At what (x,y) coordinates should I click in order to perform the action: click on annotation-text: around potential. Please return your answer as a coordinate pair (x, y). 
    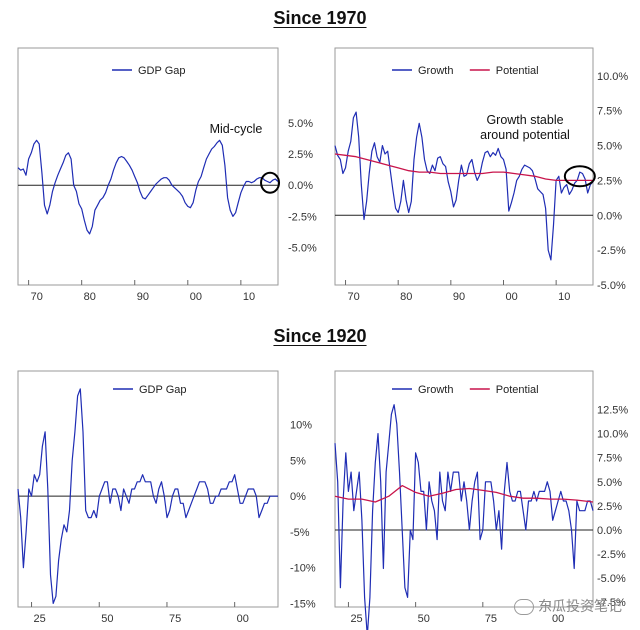
    Looking at the image, I should click on (525, 135).